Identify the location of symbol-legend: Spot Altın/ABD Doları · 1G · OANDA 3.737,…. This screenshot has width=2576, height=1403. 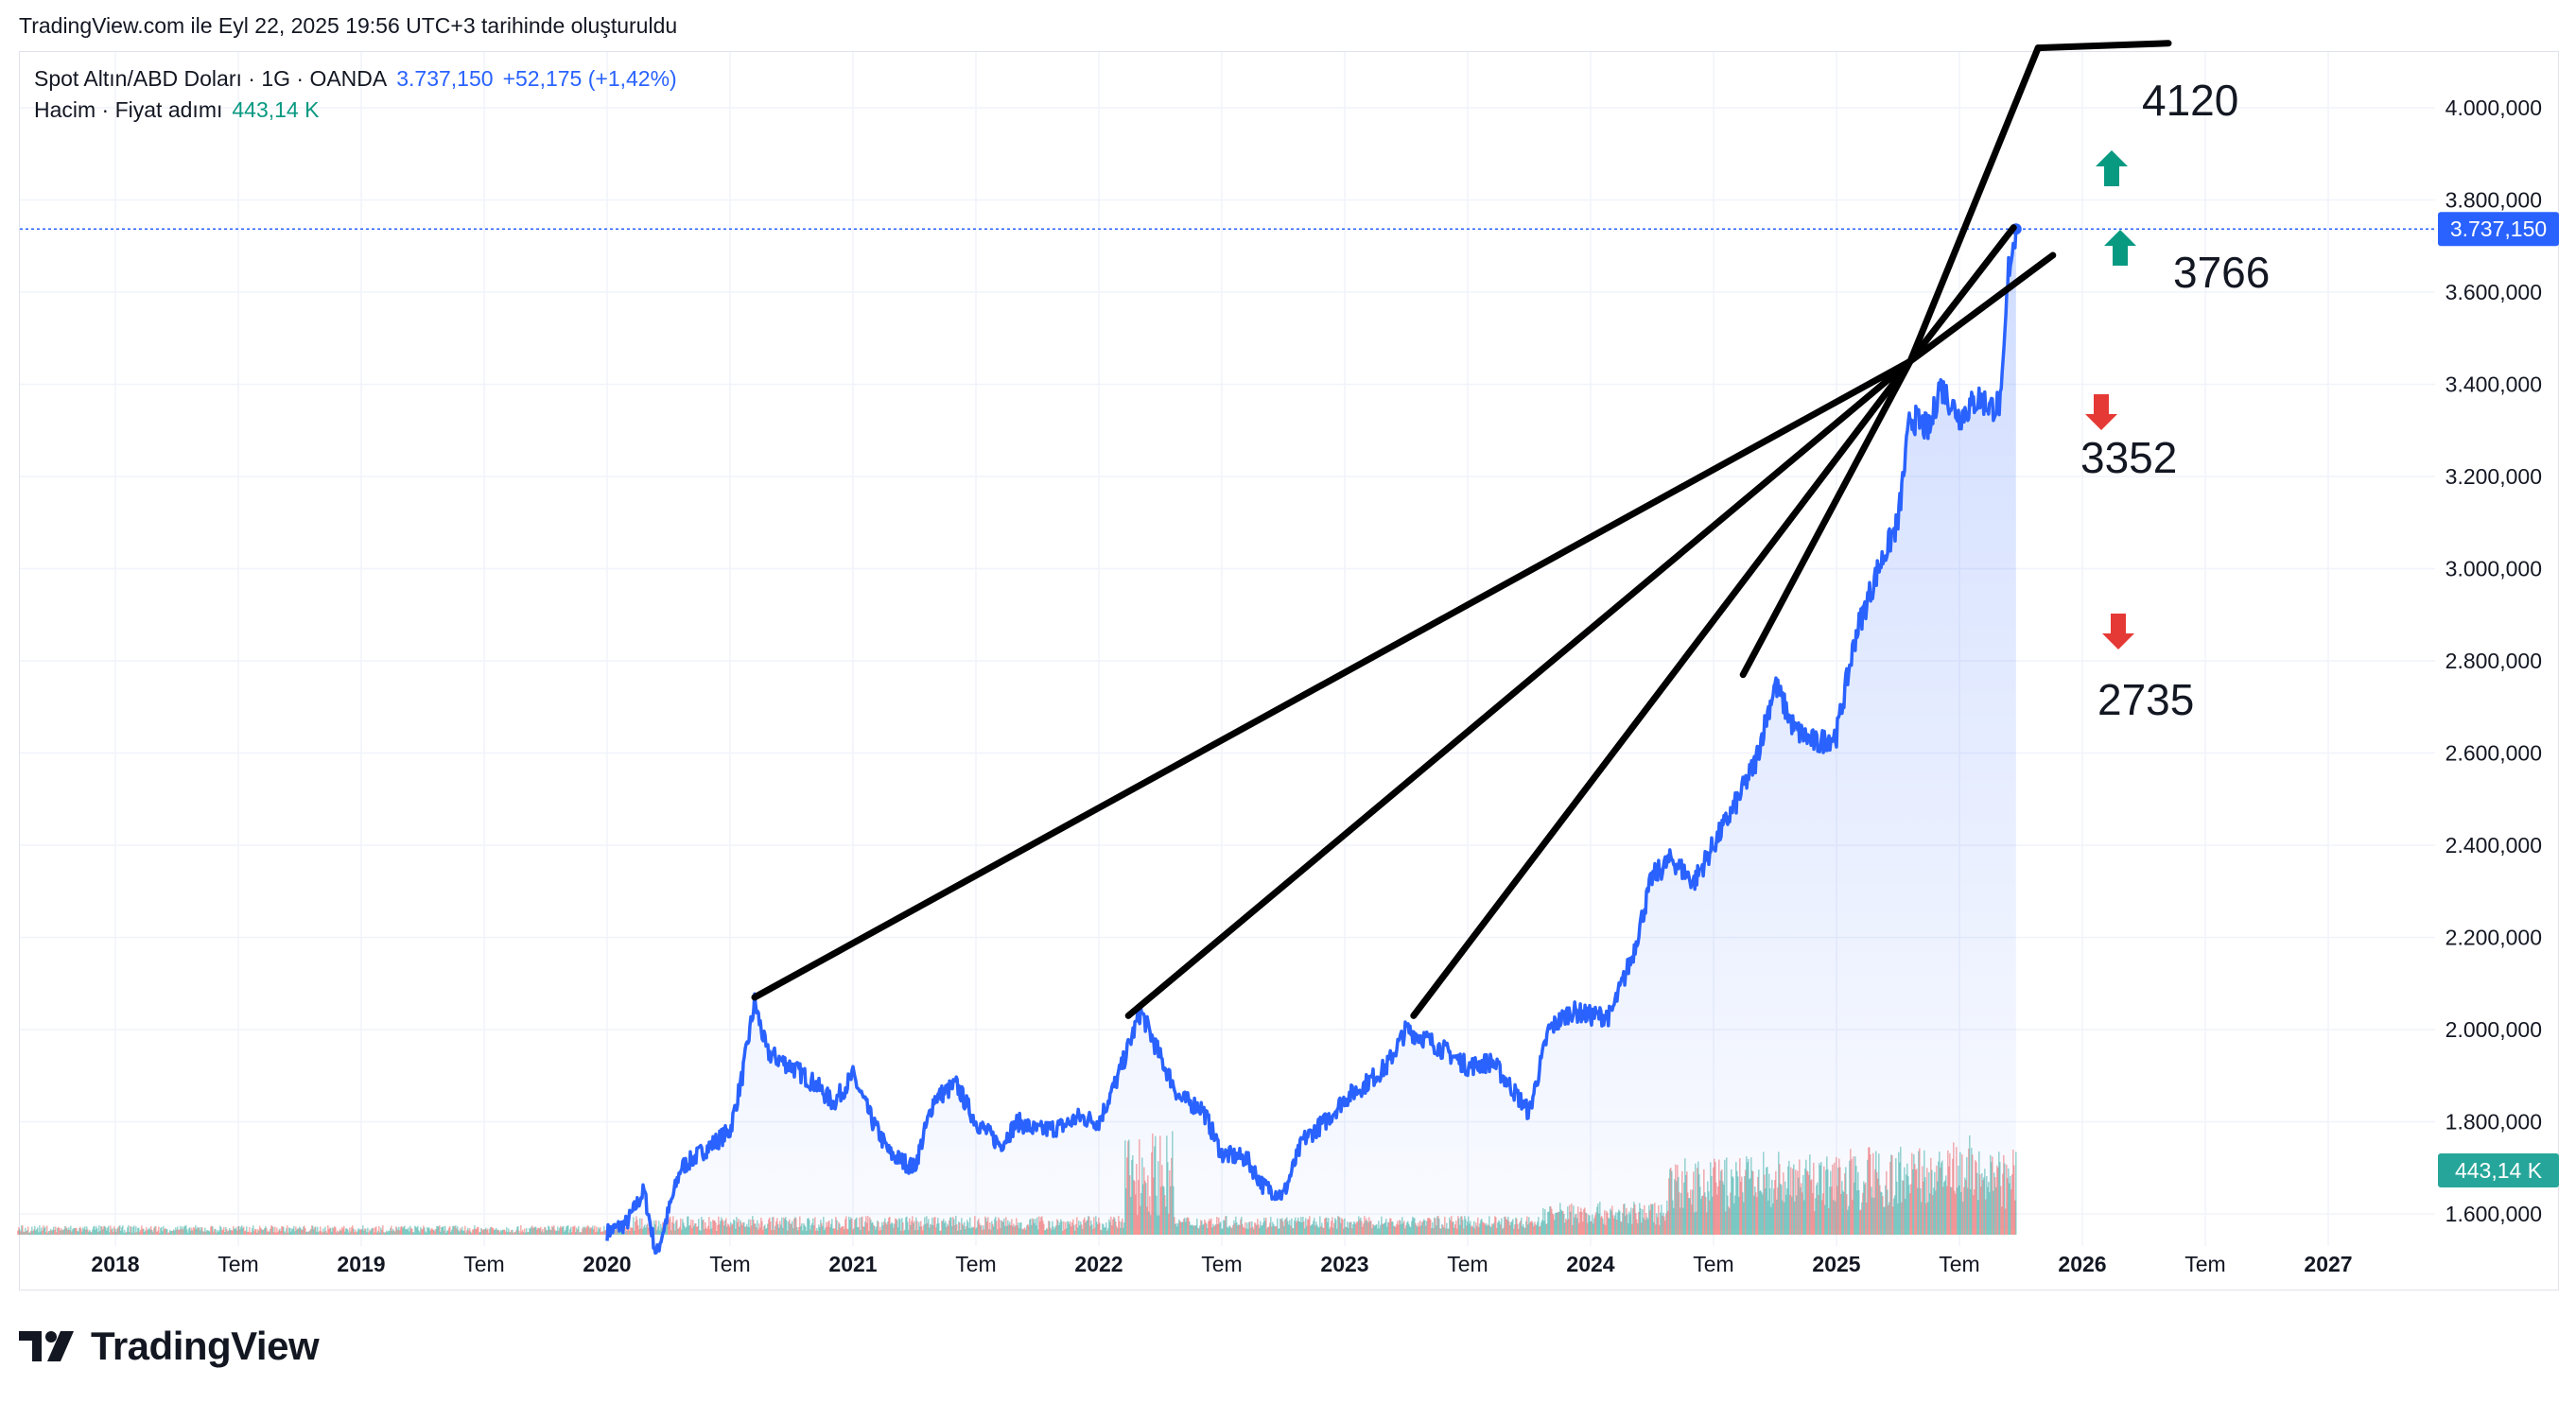
(355, 79).